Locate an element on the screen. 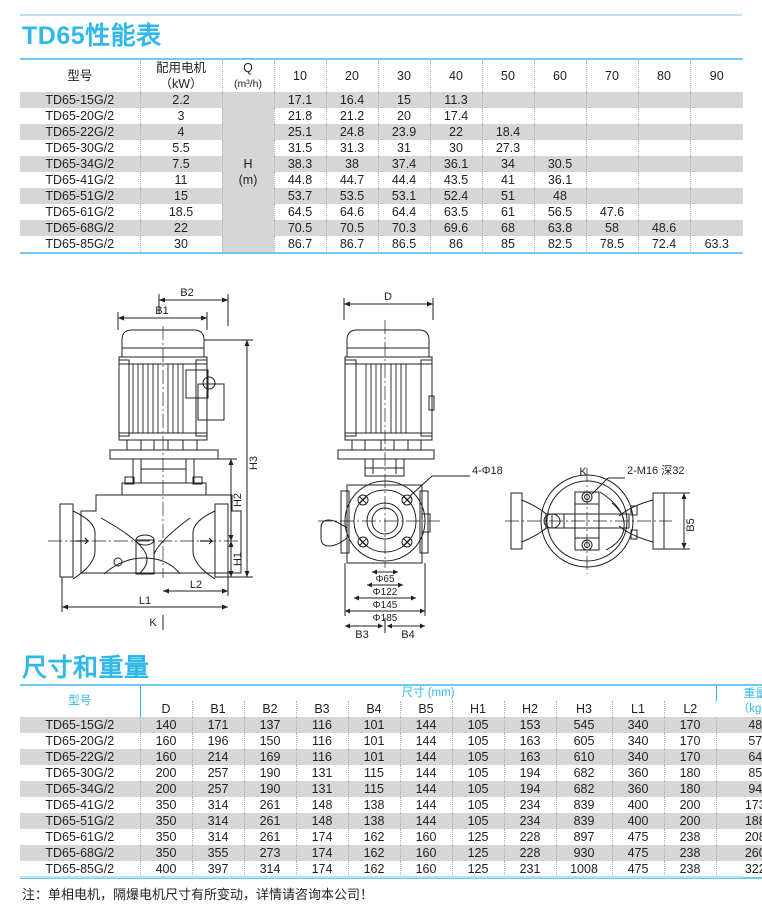 The image size is (762, 912). header-col-d: D is located at coordinates (166, 709).